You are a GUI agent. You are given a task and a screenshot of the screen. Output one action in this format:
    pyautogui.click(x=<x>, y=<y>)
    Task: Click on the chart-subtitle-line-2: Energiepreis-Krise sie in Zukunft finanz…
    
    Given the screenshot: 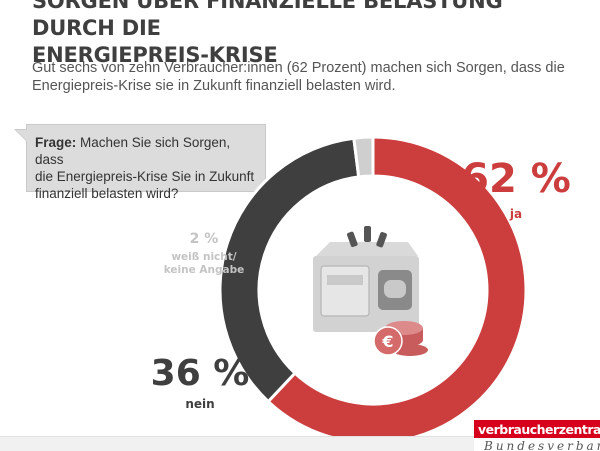 What is the action you would take?
    pyautogui.click(x=214, y=86)
    